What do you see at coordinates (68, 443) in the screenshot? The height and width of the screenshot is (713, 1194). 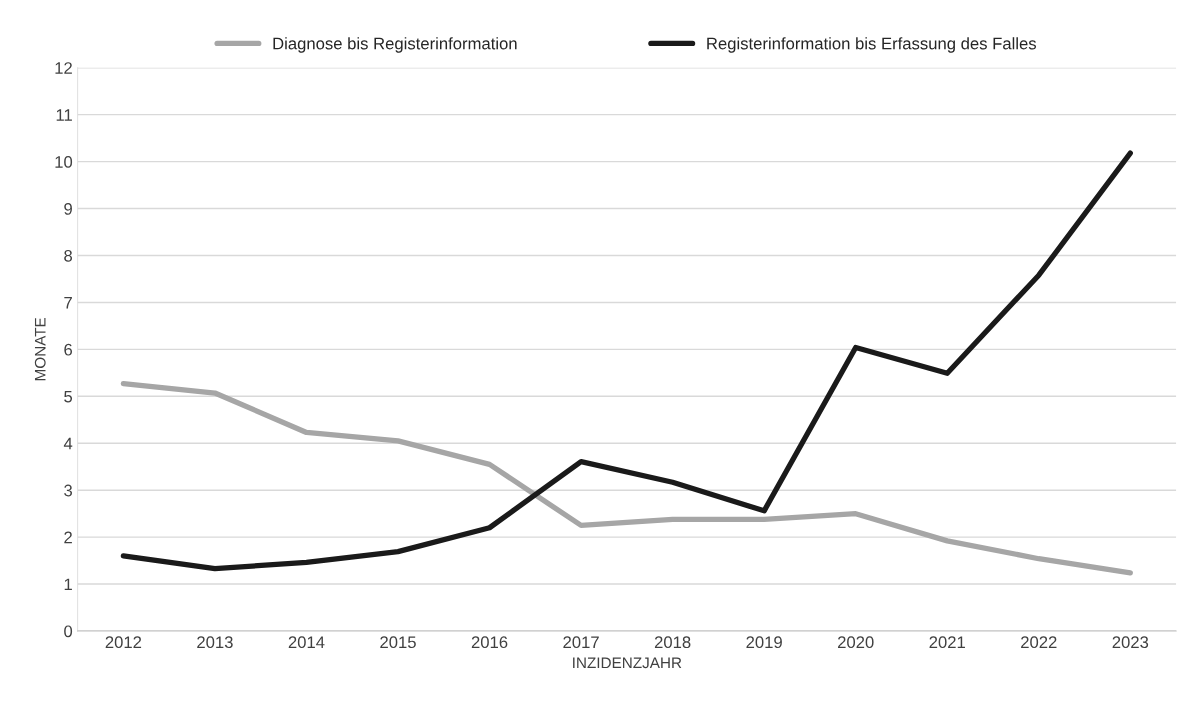 I see `y-tick-label: 4` at bounding box center [68, 443].